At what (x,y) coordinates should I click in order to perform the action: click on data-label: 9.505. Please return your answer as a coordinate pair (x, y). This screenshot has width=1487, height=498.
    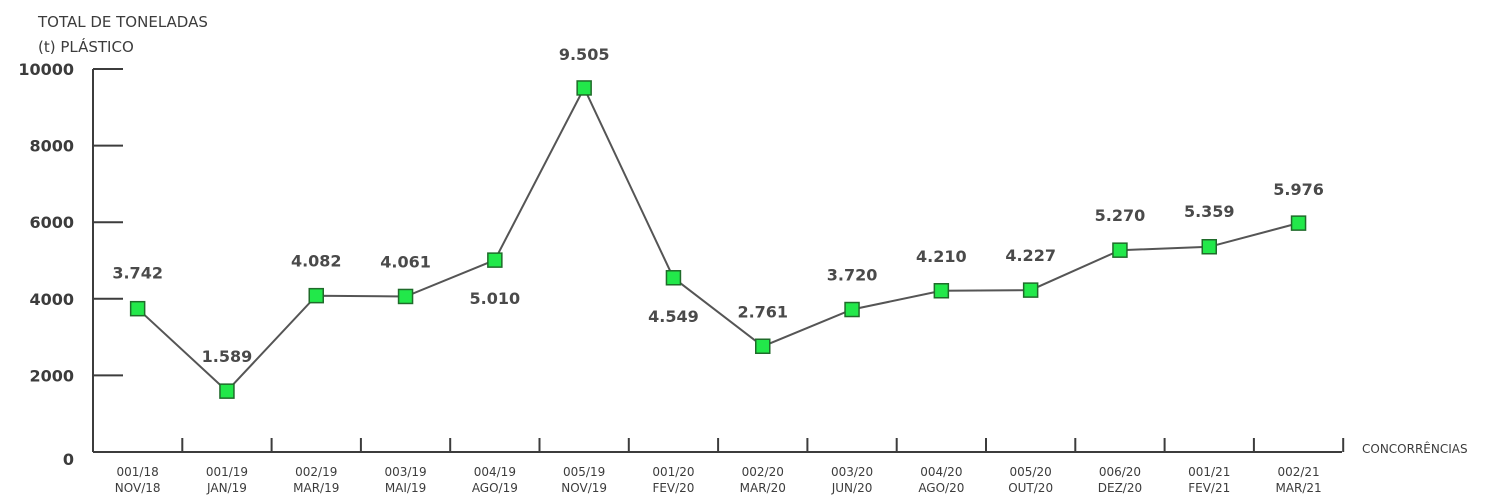
    Looking at the image, I should click on (584, 54).